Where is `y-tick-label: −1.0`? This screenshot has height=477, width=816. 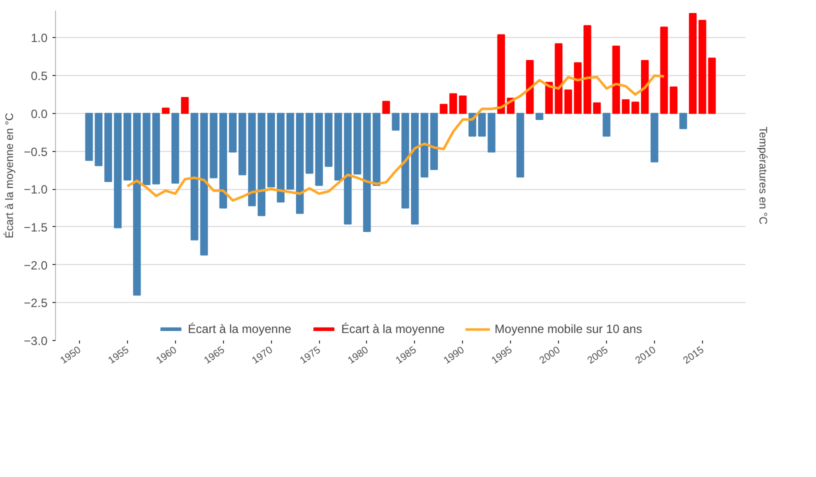 y-tick-label: −1.0 is located at coordinates (36, 189).